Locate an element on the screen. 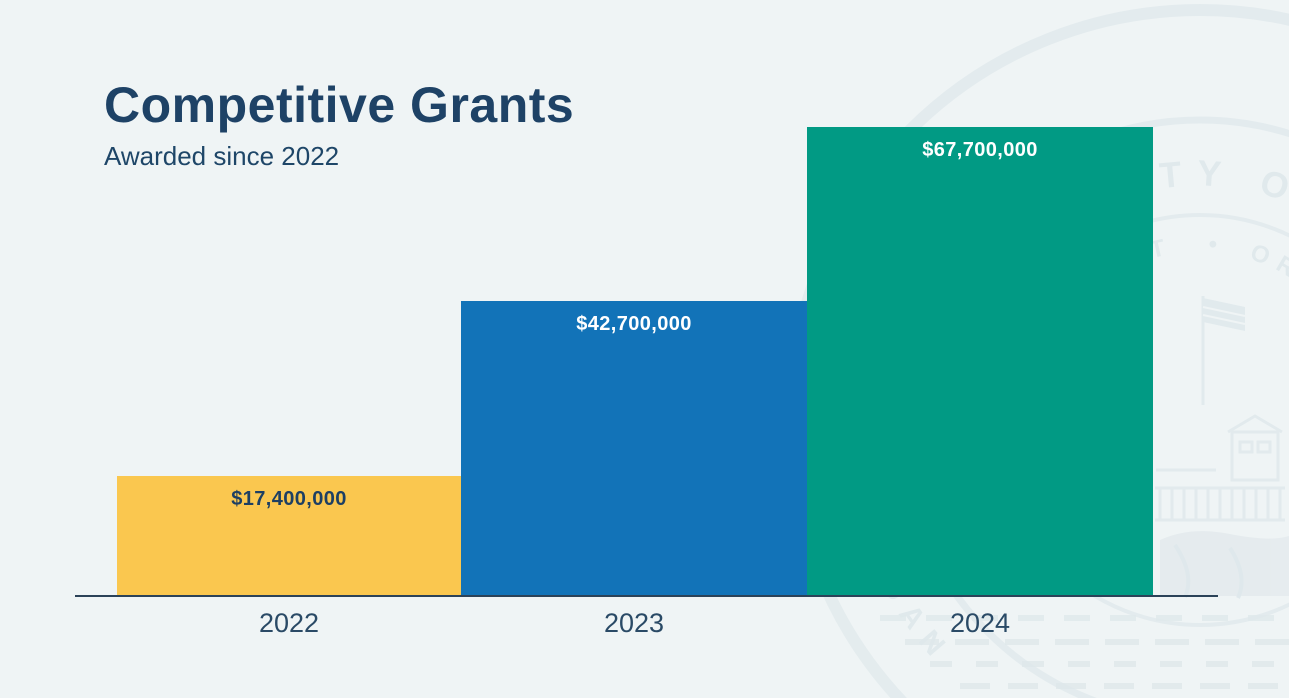  bar-value-label-2023: $42,700,000 is located at coordinates (634, 324).